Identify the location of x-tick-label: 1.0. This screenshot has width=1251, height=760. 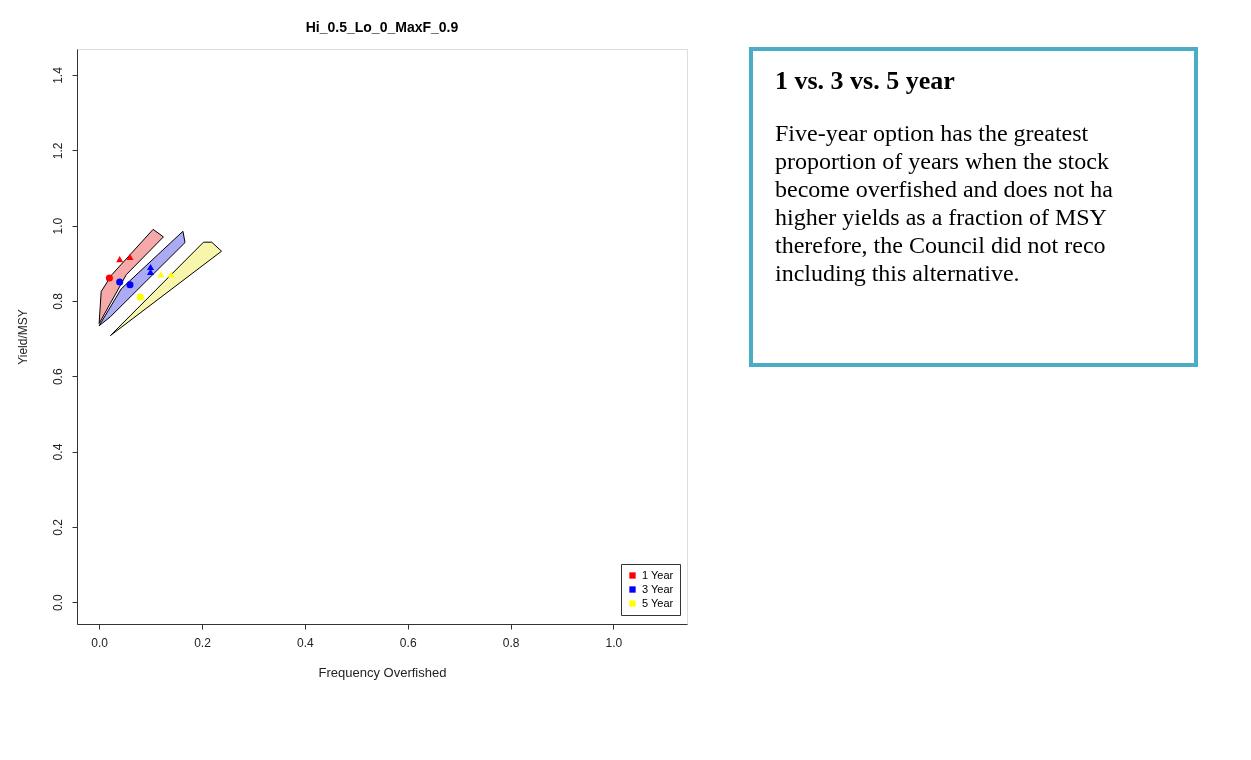
(614, 642).